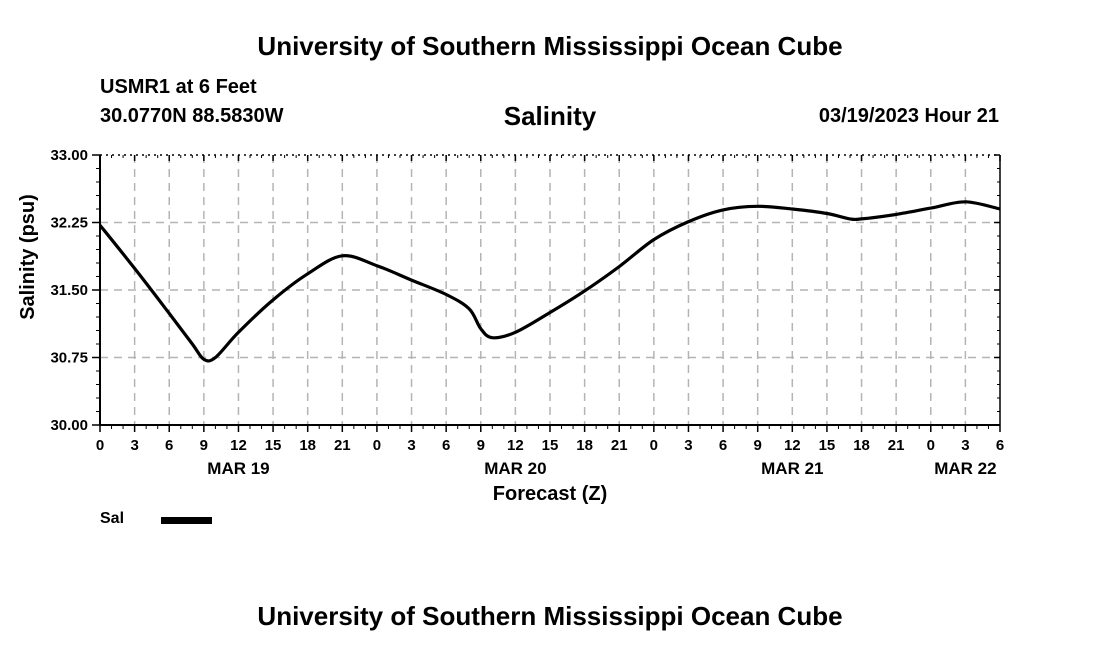 Image resolution: width=1100 pixels, height=650 pixels. Describe the element at coordinates (908, 116) in the screenshot. I see `datetime-label: 03/19/2023 Hour 21` at that location.